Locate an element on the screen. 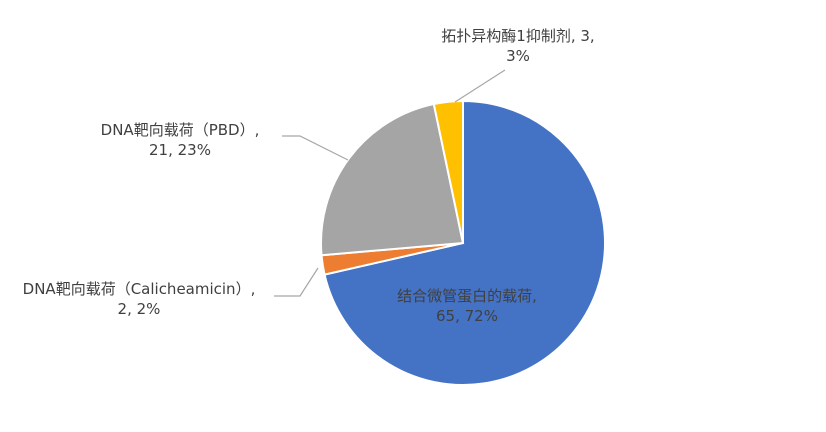  data-label-calicheamicin-value: 2, 2% is located at coordinates (139, 309).